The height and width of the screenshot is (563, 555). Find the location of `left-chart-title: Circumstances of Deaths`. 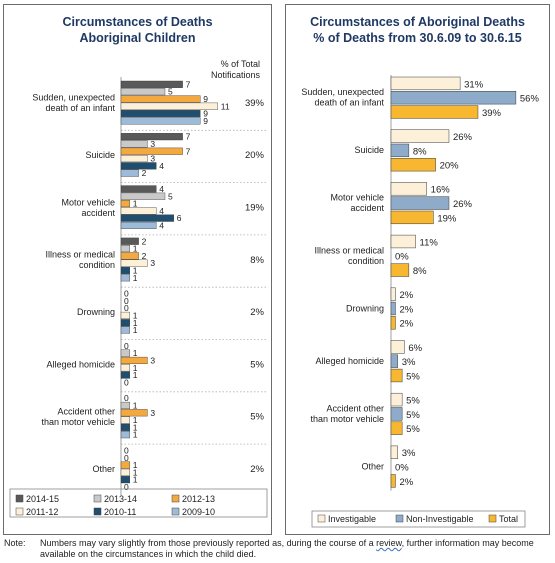

left-chart-title: Circumstances of Deaths is located at coordinates (137, 22).